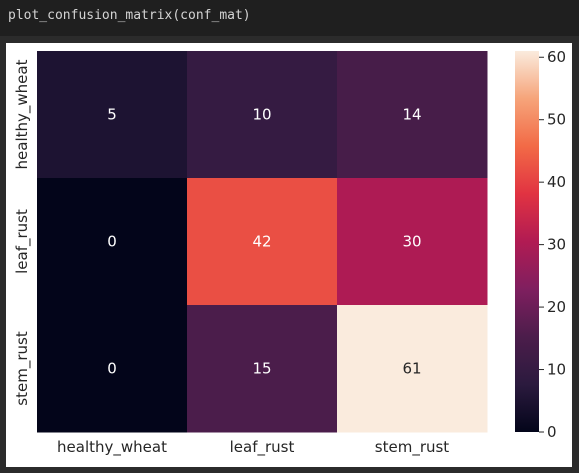  Describe the element at coordinates (262, 447) in the screenshot. I see `x-tick-label-1: leaf_rust` at that location.